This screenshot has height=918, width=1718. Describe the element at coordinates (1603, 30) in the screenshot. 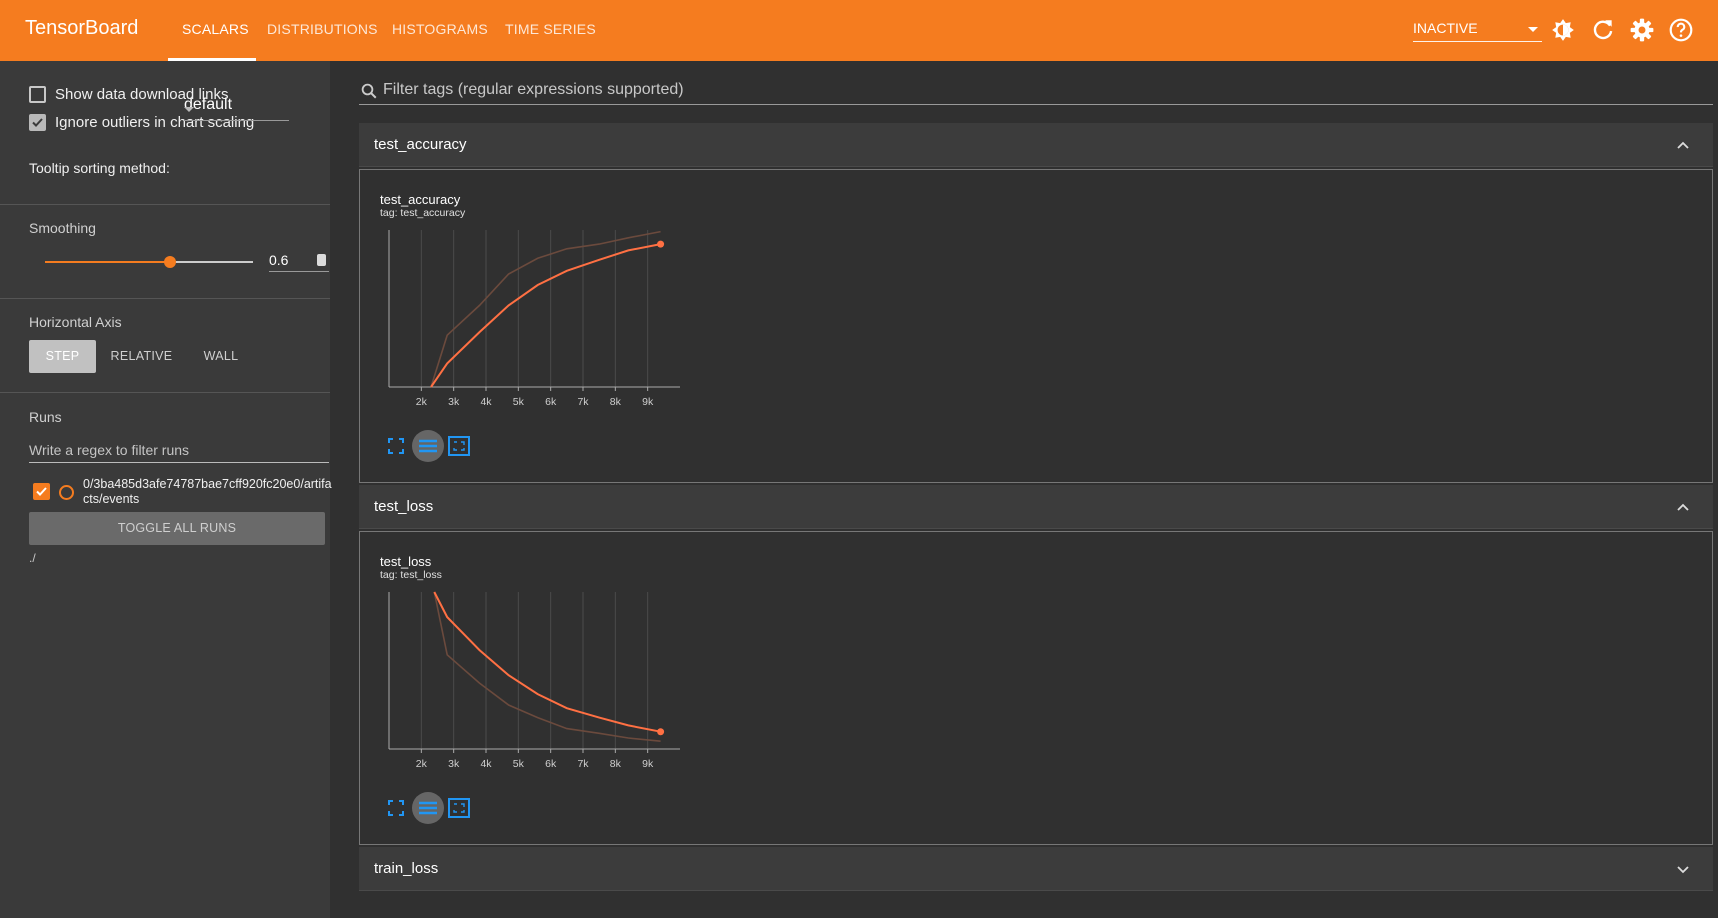

I see `refresh-icon` at that location.